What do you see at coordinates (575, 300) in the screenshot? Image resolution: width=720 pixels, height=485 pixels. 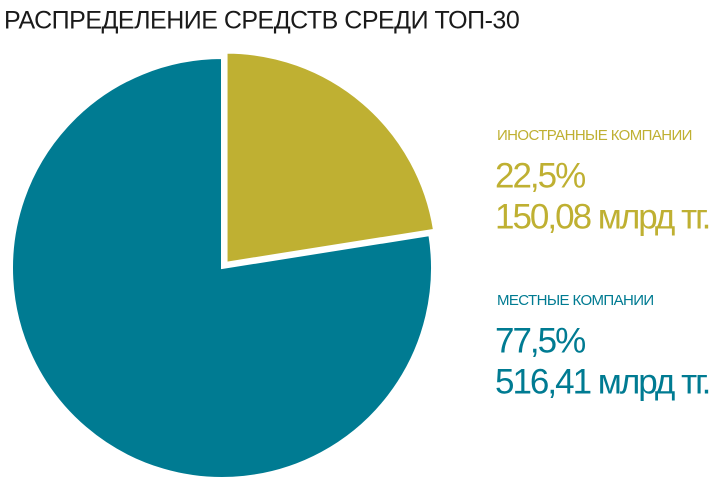 I see `legend-label: МЕСТНЫЕ КОМПАНИИ` at bounding box center [575, 300].